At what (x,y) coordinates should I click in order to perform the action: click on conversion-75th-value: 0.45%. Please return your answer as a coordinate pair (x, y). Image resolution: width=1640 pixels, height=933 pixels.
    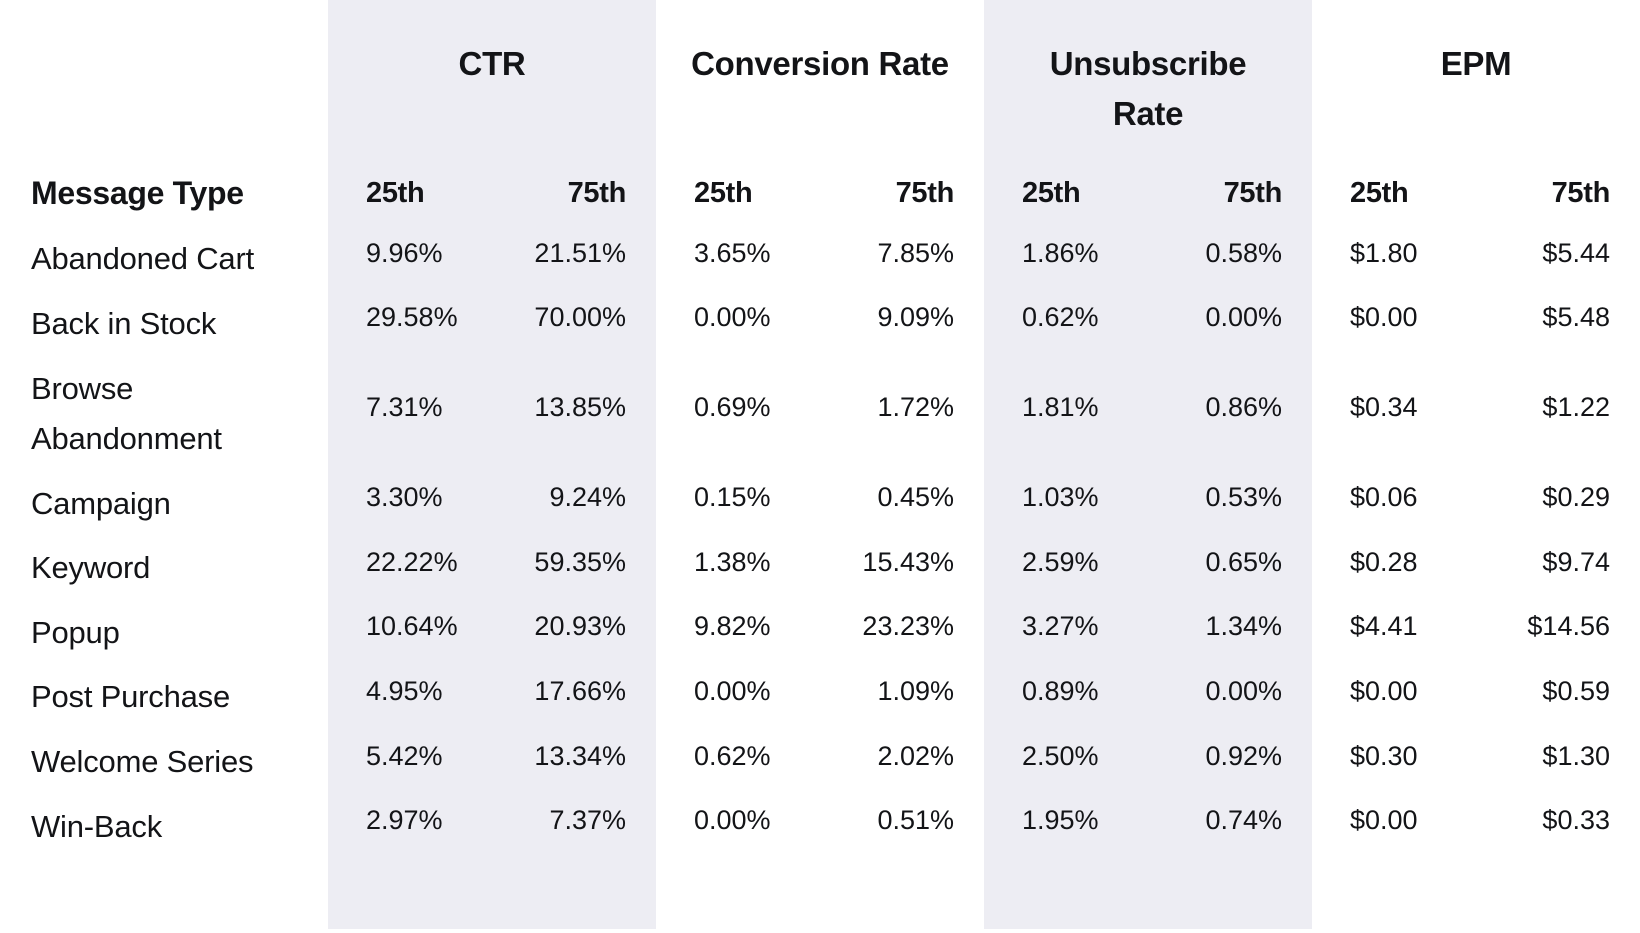
    Looking at the image, I should click on (915, 497).